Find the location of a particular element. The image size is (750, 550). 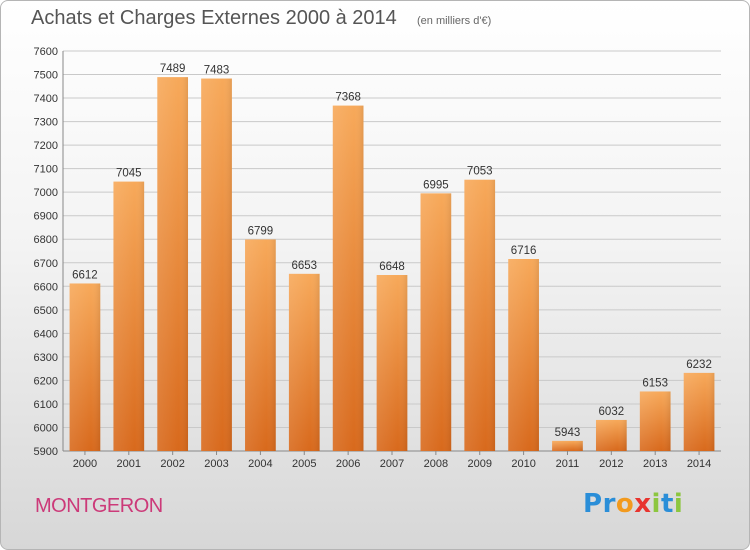

y-tick-label: 6200 is located at coordinates (46, 381).